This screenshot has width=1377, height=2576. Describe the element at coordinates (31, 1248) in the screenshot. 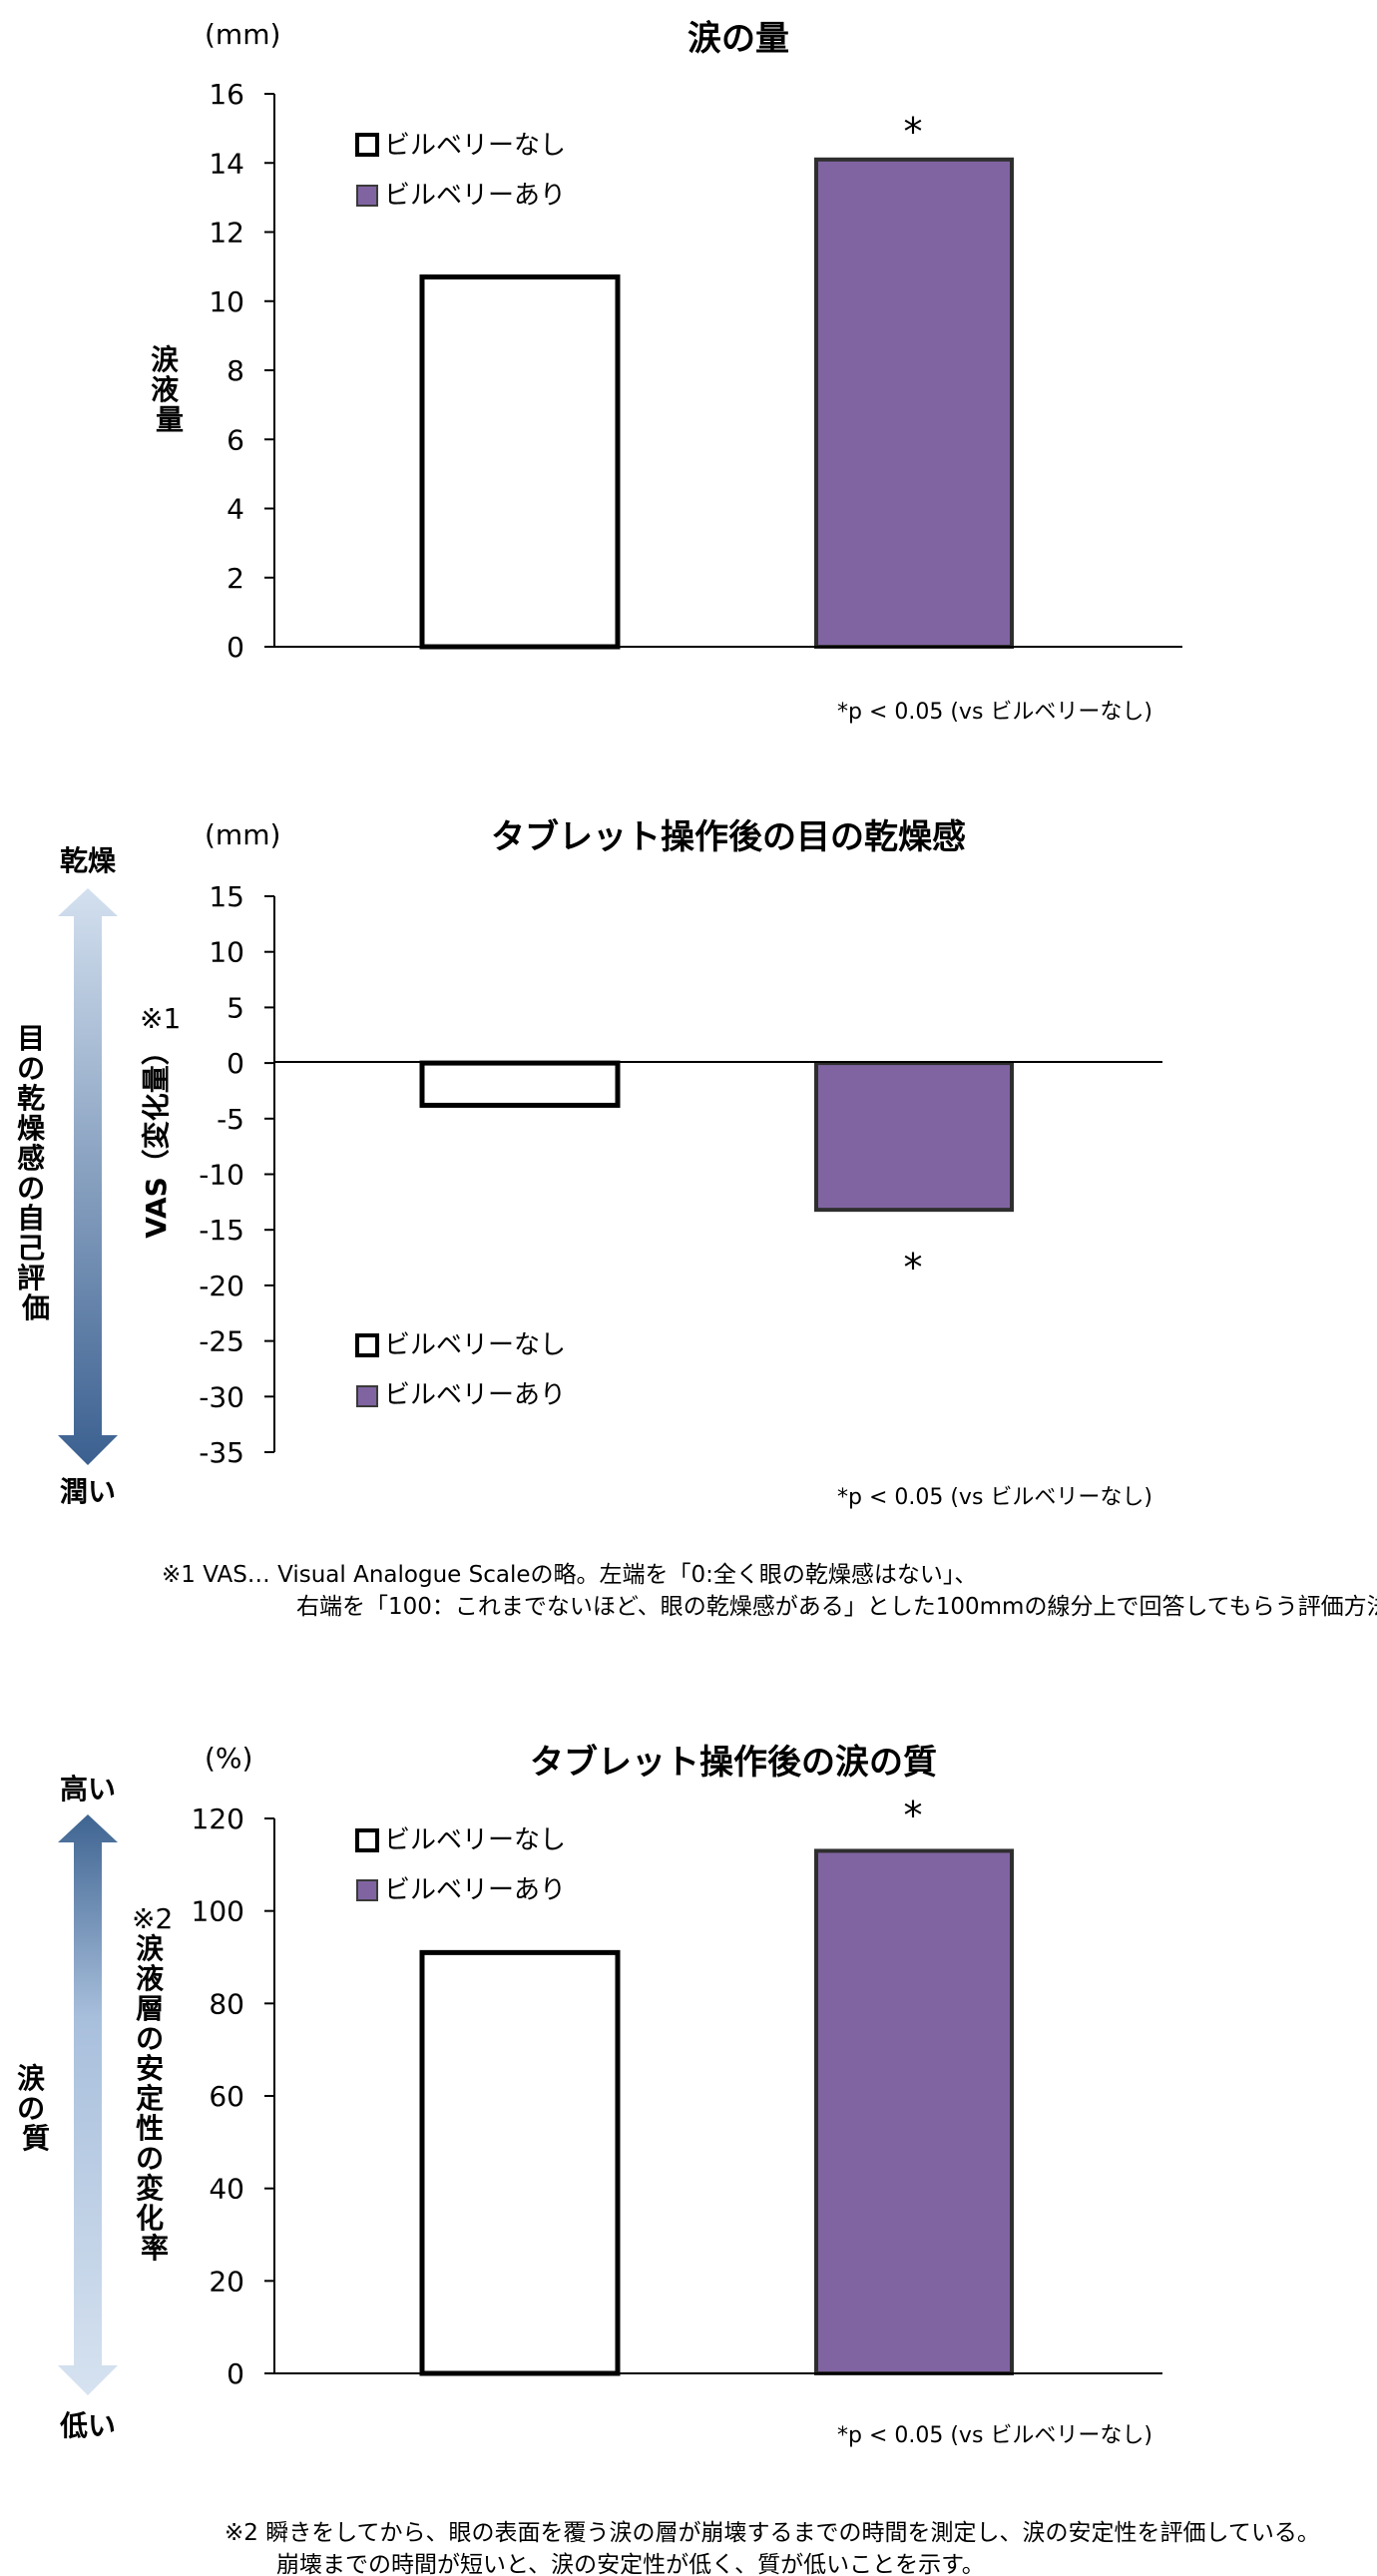

I see `scale-label-char: 己` at that location.